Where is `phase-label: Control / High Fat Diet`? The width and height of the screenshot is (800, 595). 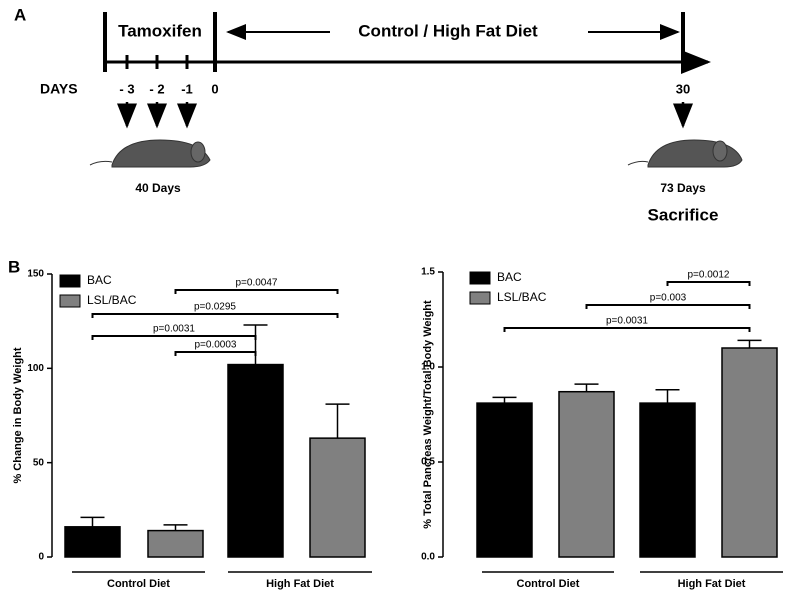
phase-label: Control / High Fat Diet is located at coordinates (448, 30).